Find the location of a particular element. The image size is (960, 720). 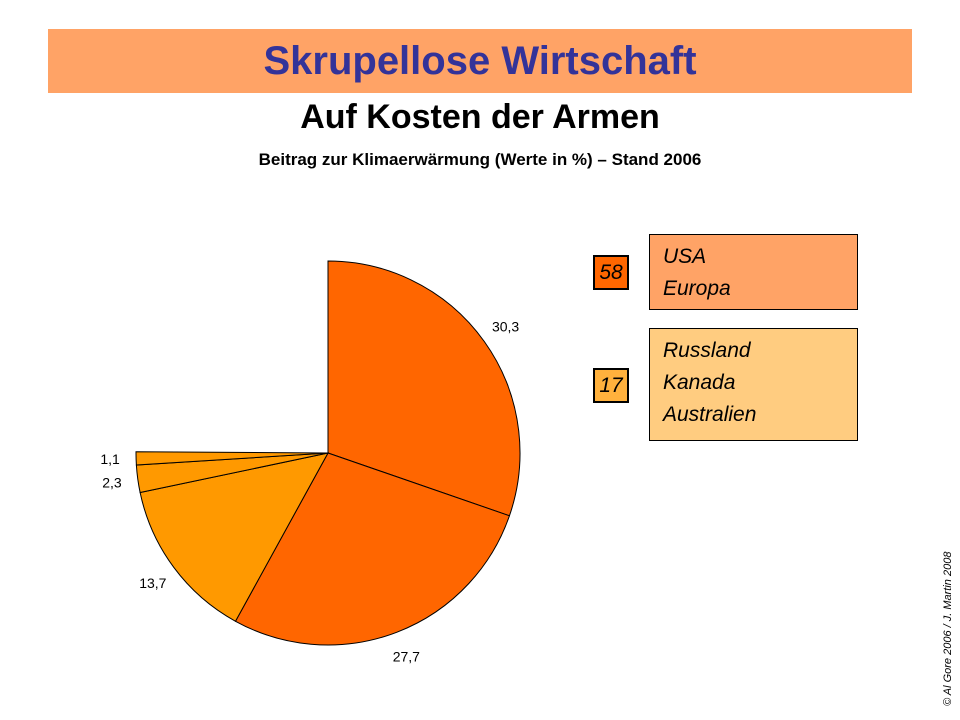

data-label: 30,3 is located at coordinates (505, 327).